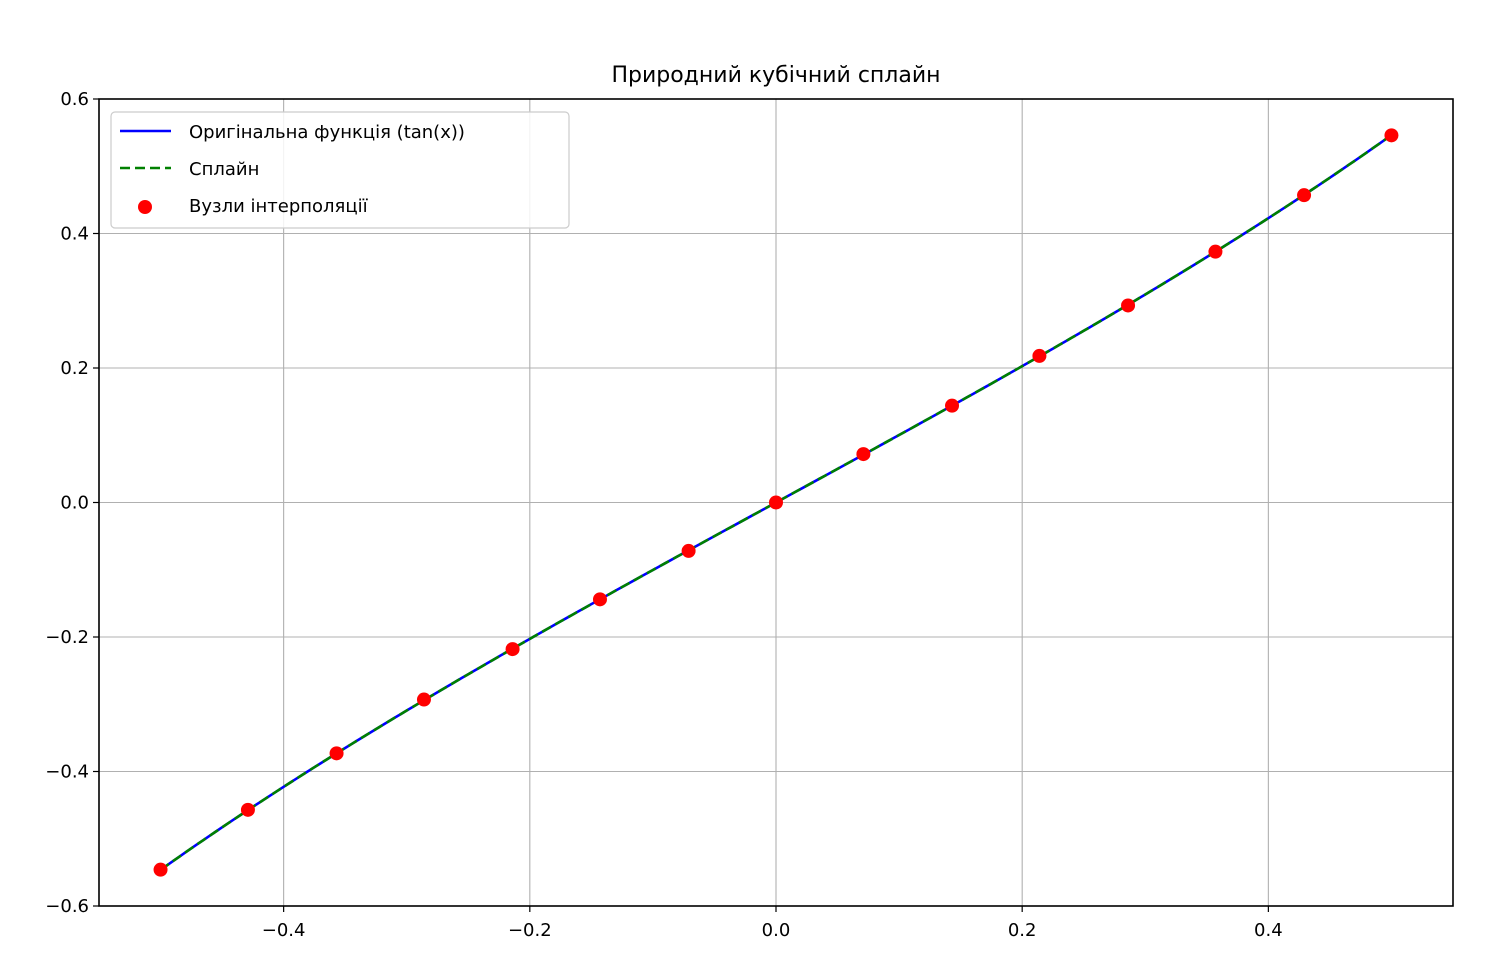 Image resolution: width=1495 pixels, height=969 pixels. What do you see at coordinates (776, 930) in the screenshot?
I see `x-tick-label: 0.0` at bounding box center [776, 930].